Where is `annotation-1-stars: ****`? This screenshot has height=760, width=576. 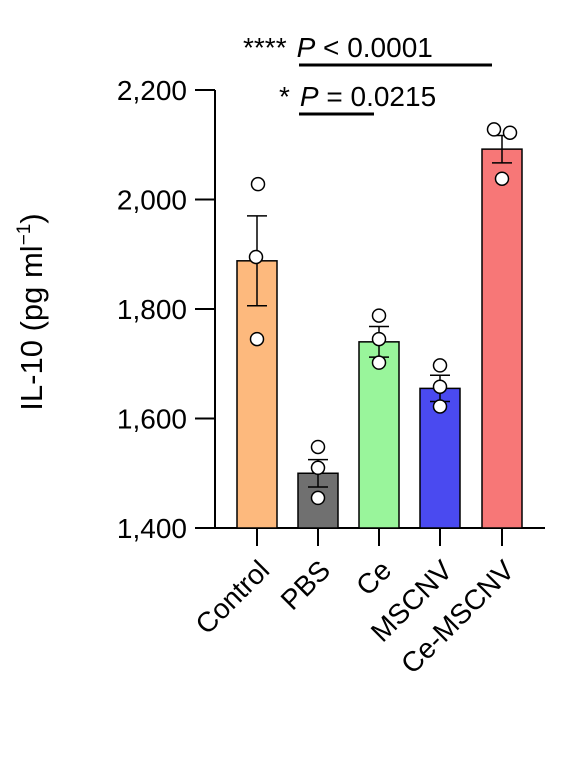 annotation-1-stars: **** is located at coordinates (265, 47).